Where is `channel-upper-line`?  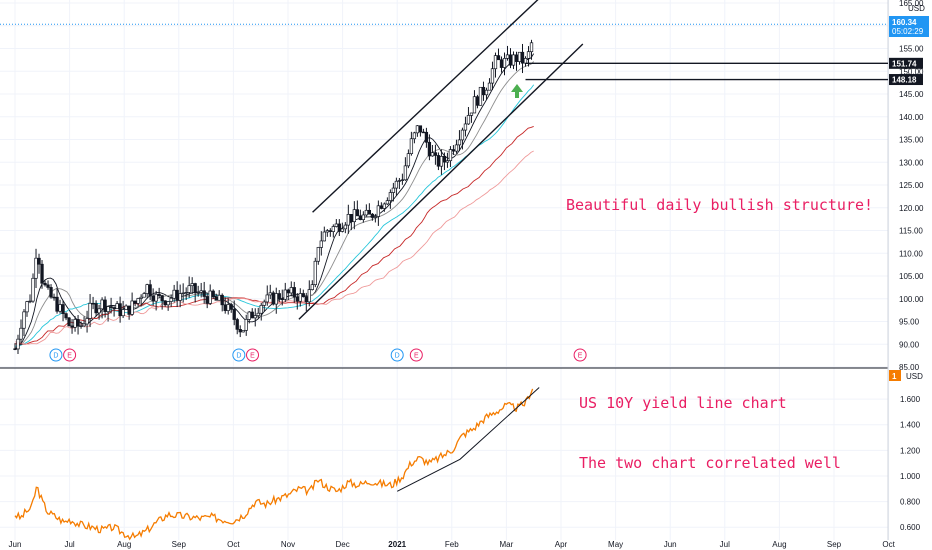
channel-upper-line is located at coordinates (425, 106).